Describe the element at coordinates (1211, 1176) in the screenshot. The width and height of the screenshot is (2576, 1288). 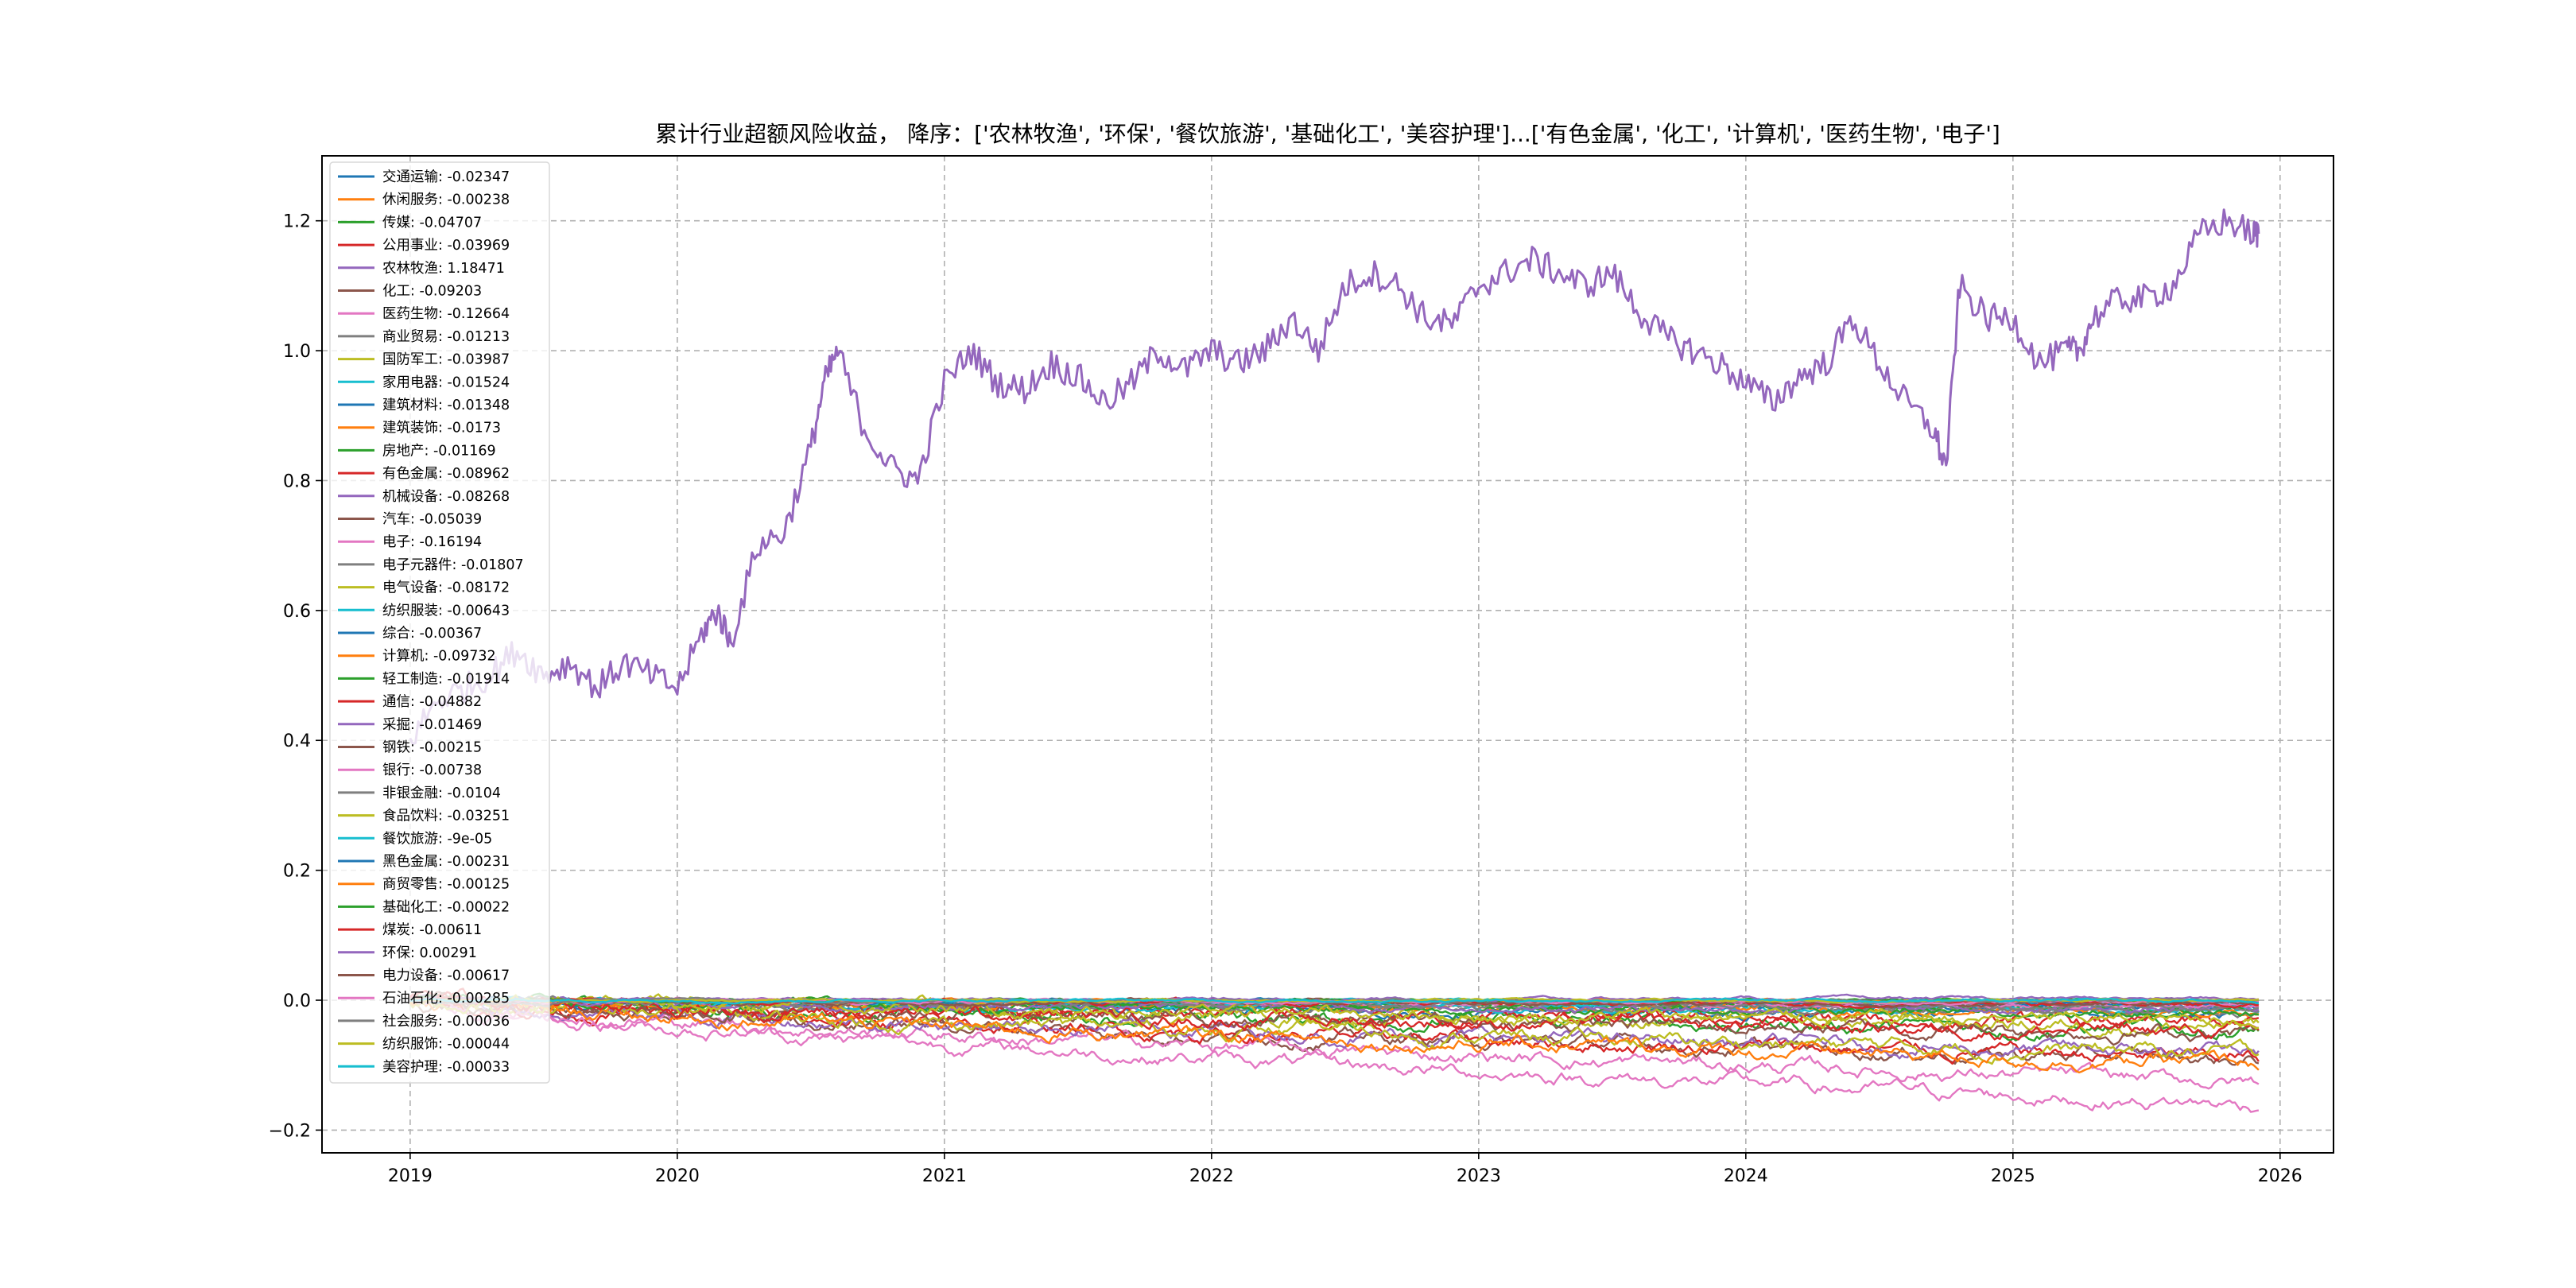
I see `x-tick-label: 2022` at that location.